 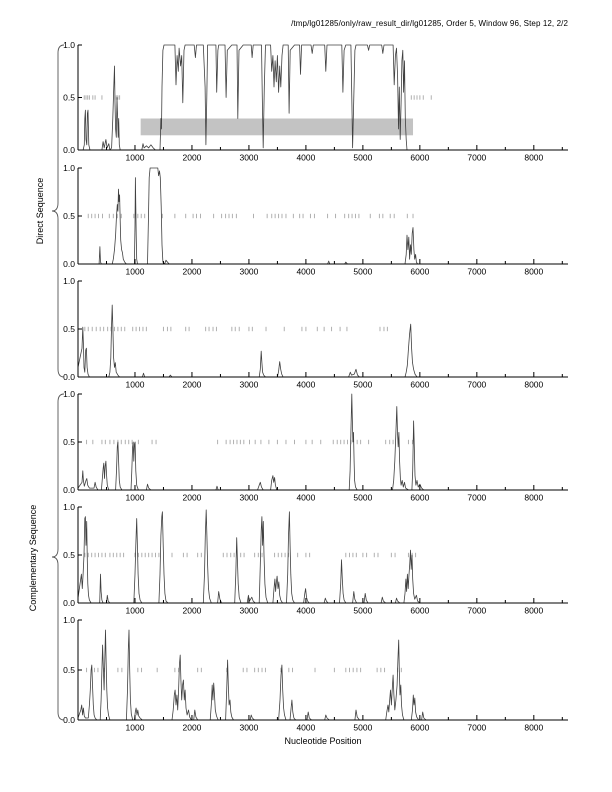 I want to click on panel-4-axes, so click(x=322, y=442).